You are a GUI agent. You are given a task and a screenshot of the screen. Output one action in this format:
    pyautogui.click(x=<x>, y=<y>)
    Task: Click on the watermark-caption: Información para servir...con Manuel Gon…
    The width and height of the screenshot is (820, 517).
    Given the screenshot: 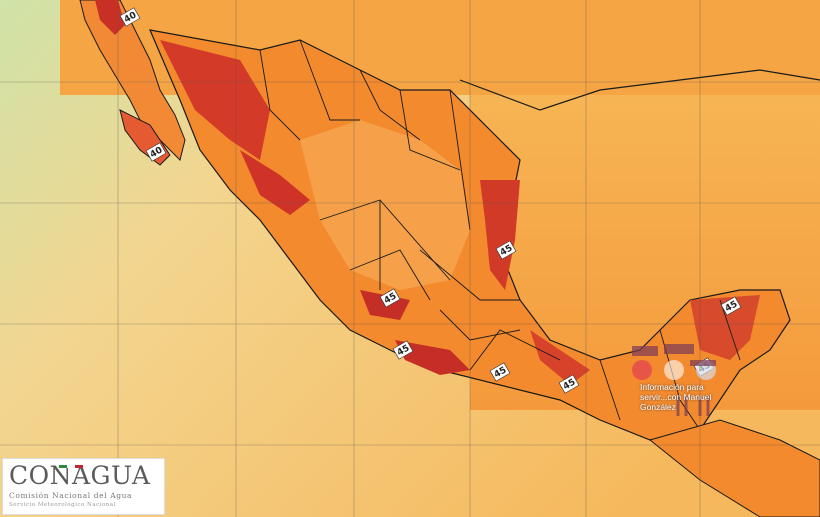 What is the action you would take?
    pyautogui.click(x=676, y=397)
    